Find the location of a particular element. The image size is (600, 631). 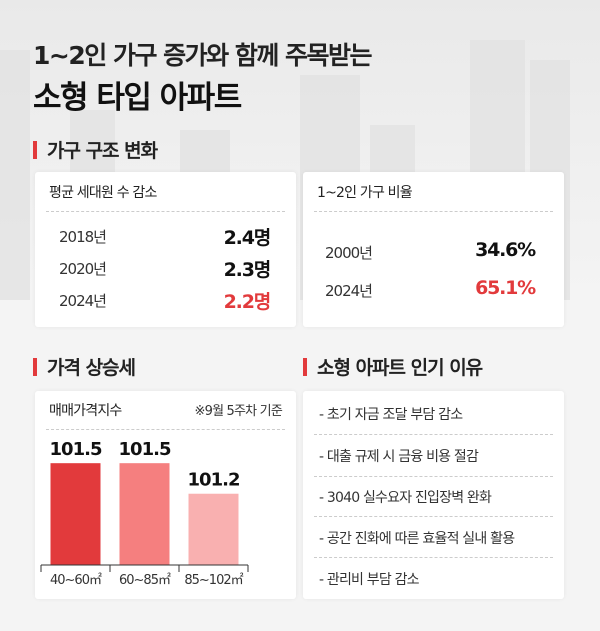

bar-chart: 101.5 40~60㎡ 101.5 60~85㎡ 101.2 85~102㎡ is located at coordinates (144, 513).